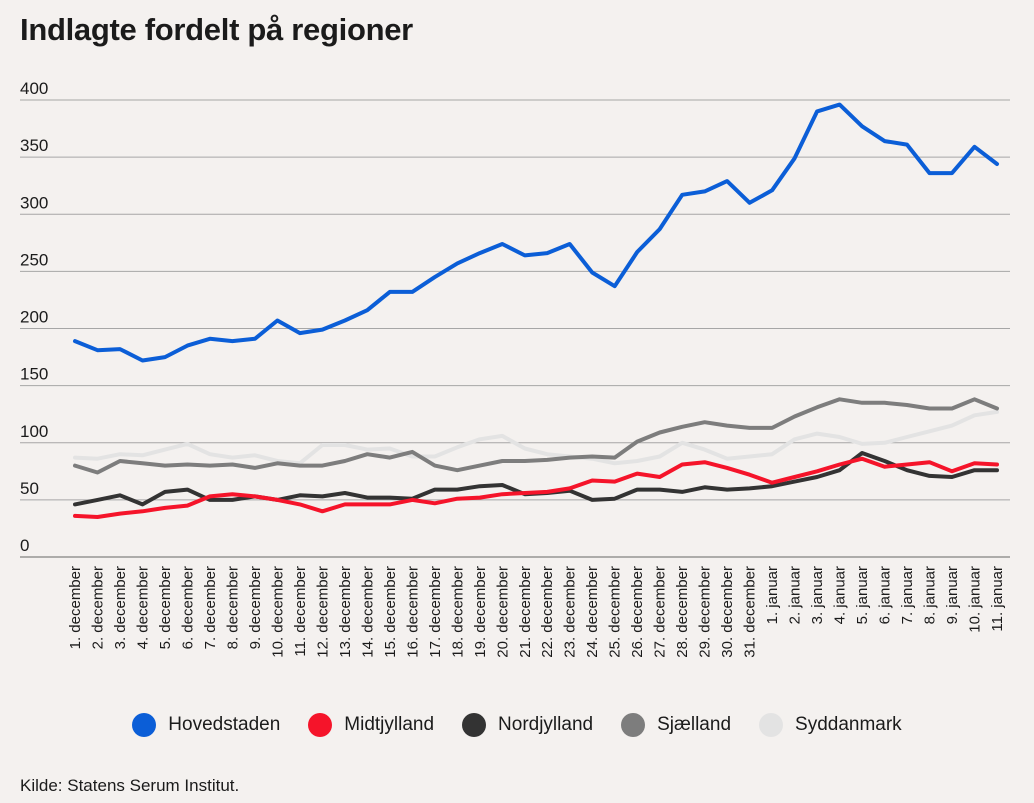 This screenshot has width=1034, height=803. I want to click on y-tick-label: 400, so click(34, 88).